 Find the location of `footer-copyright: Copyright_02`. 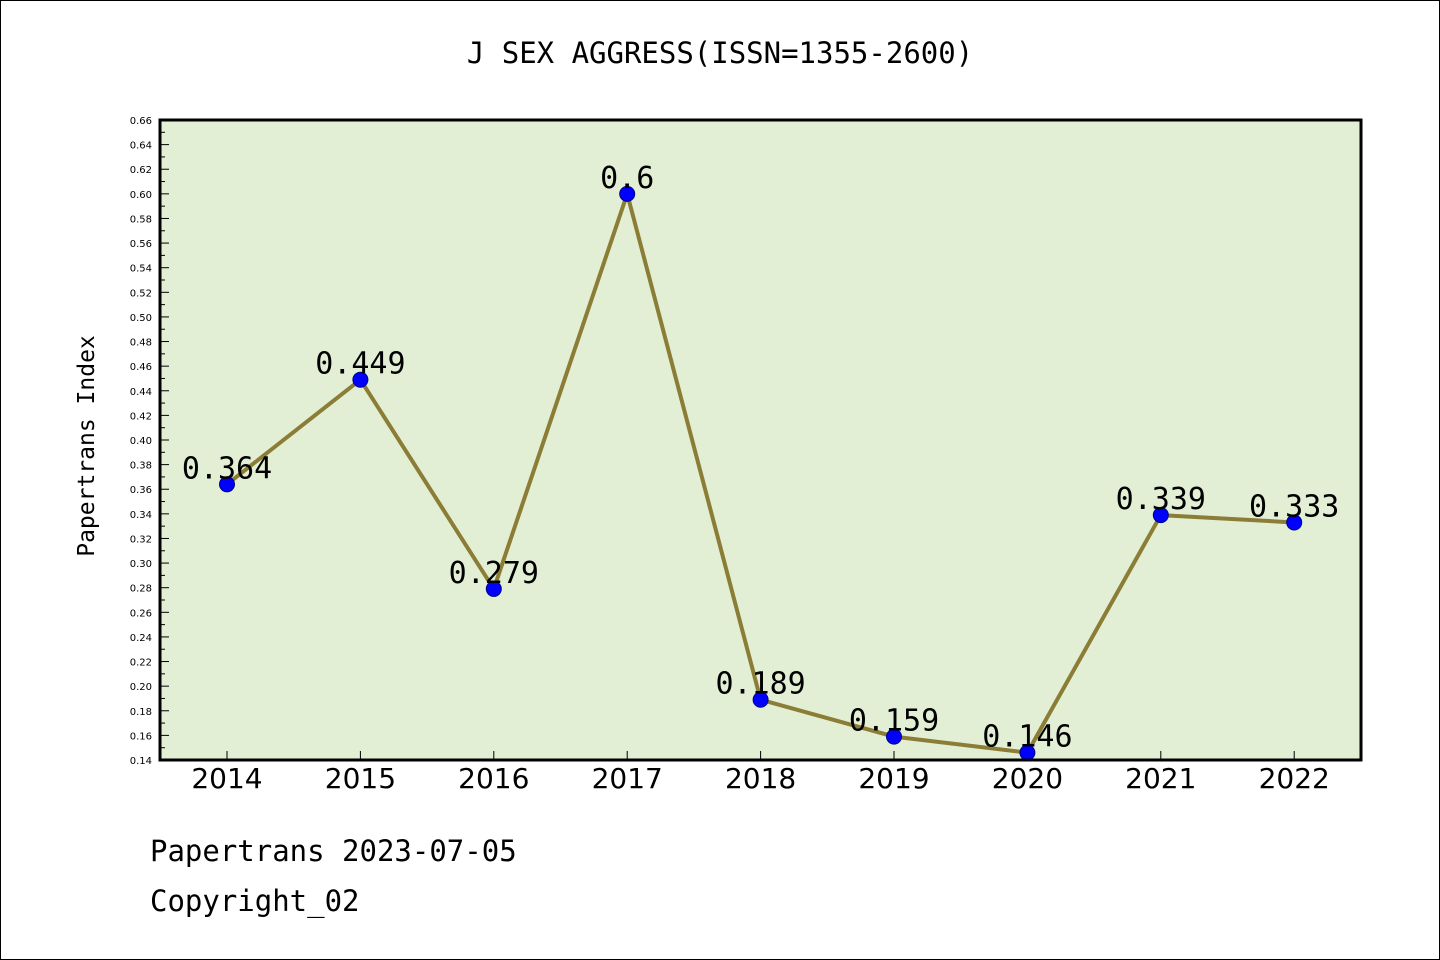

footer-copyright: Copyright_02 is located at coordinates (255, 901).